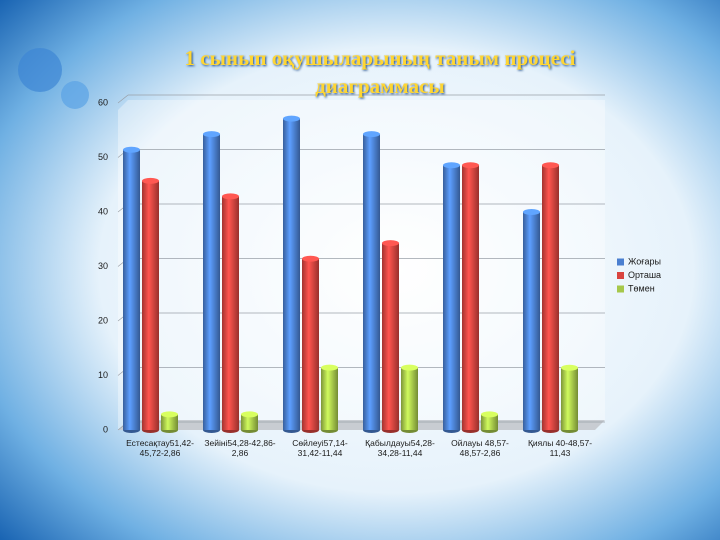  Describe the element at coordinates (123, 99) in the screenshot. I see `grid-line` at that location.